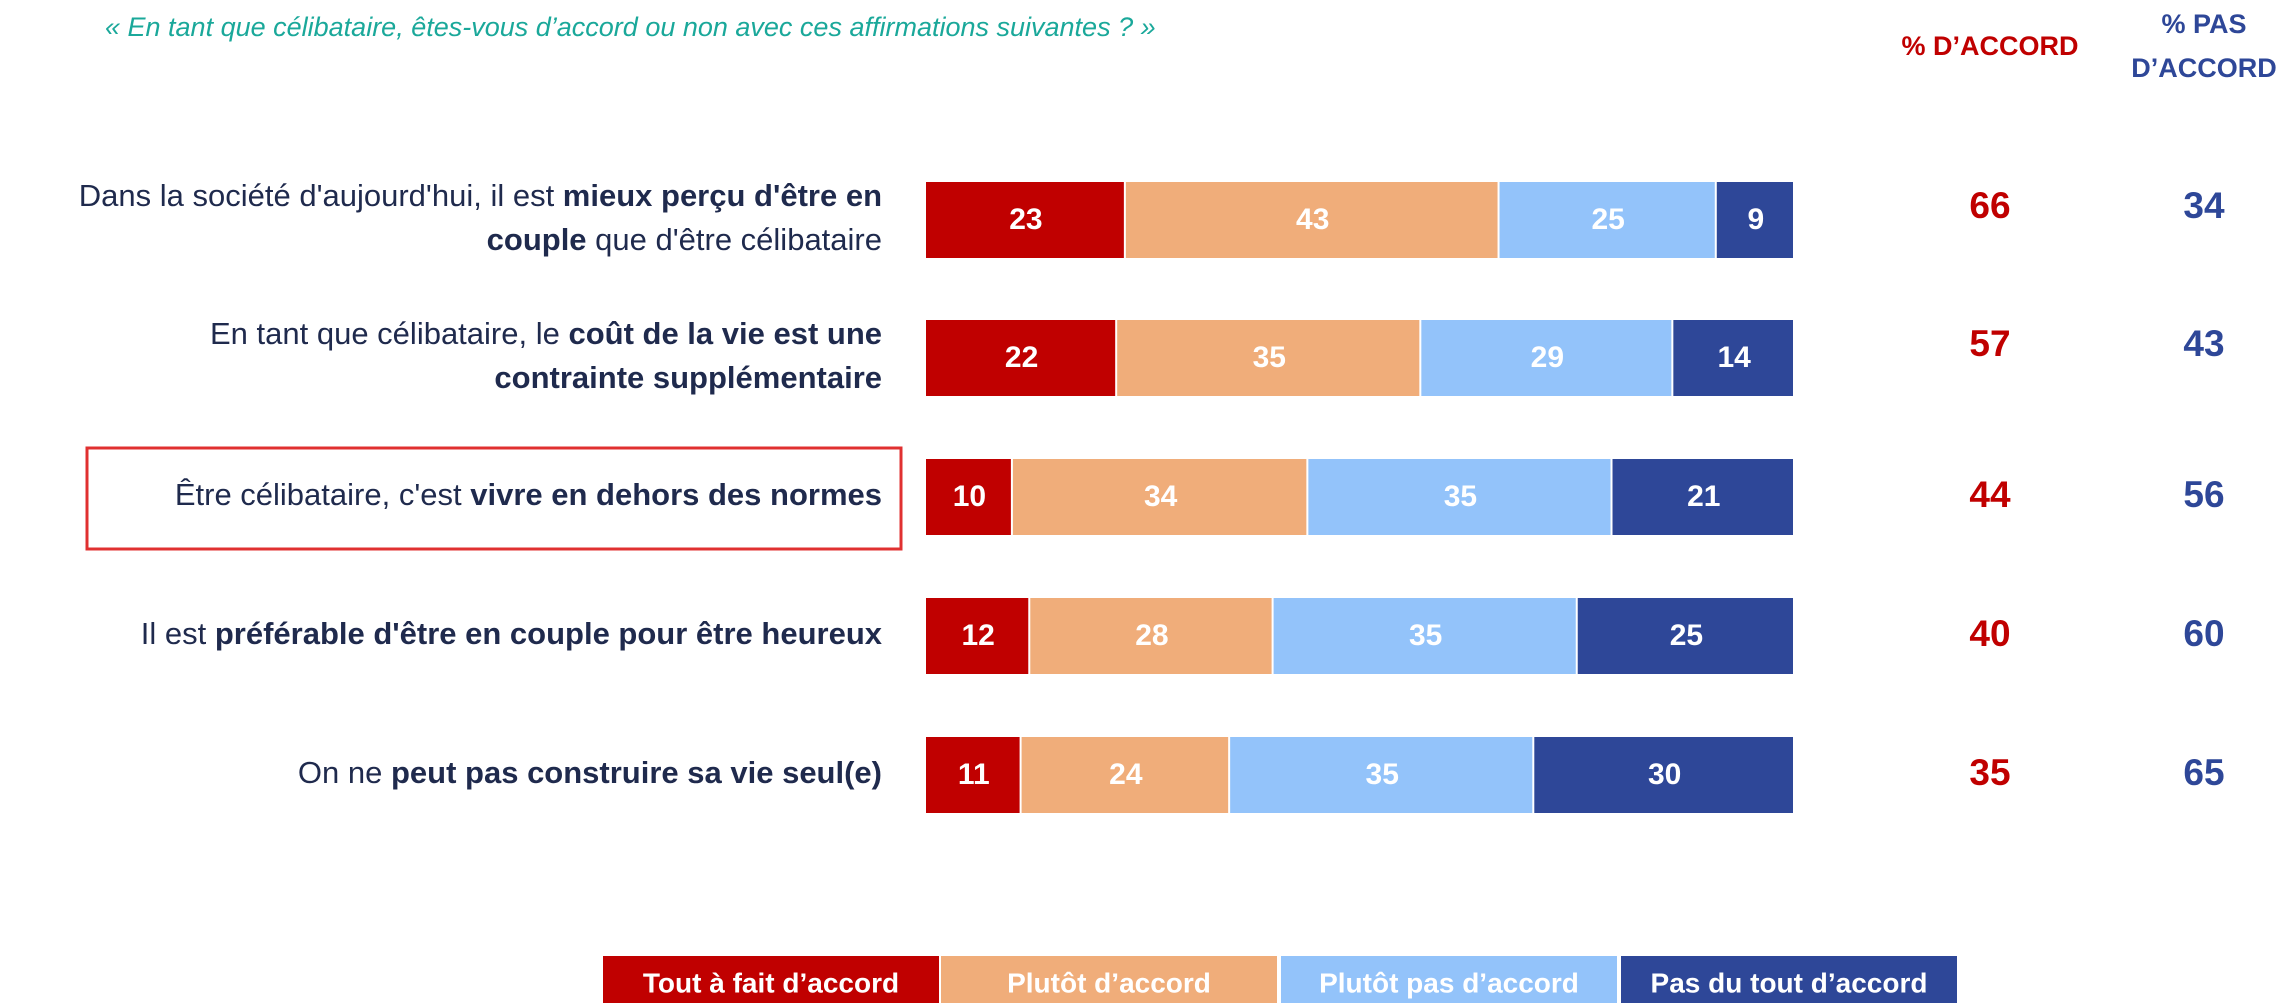 The width and height of the screenshot is (2283, 1003). What do you see at coordinates (1989, 46) in the screenshot?
I see `column-header: % D’ACCORD` at bounding box center [1989, 46].